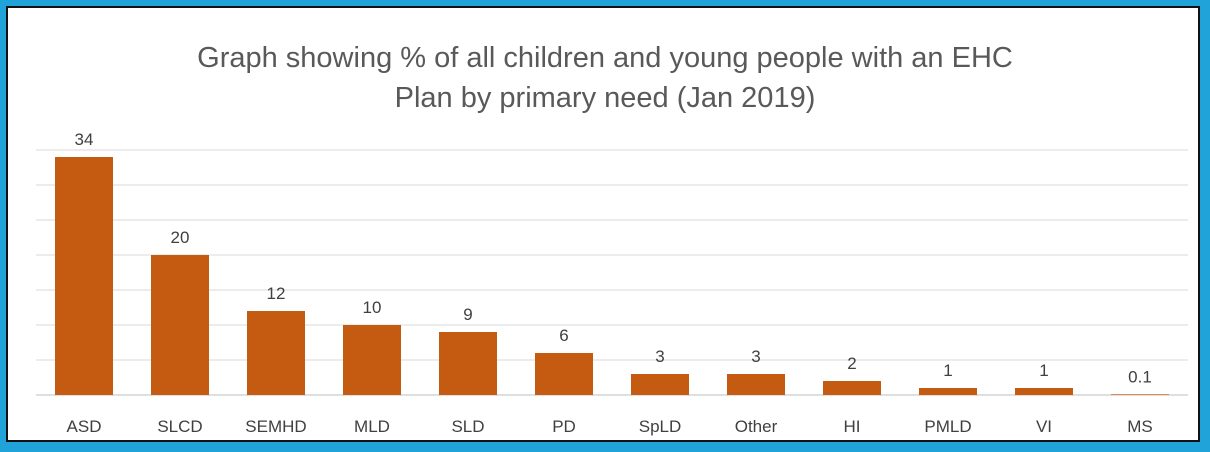  Describe the element at coordinates (84, 276) in the screenshot. I see `bar-asd` at that location.